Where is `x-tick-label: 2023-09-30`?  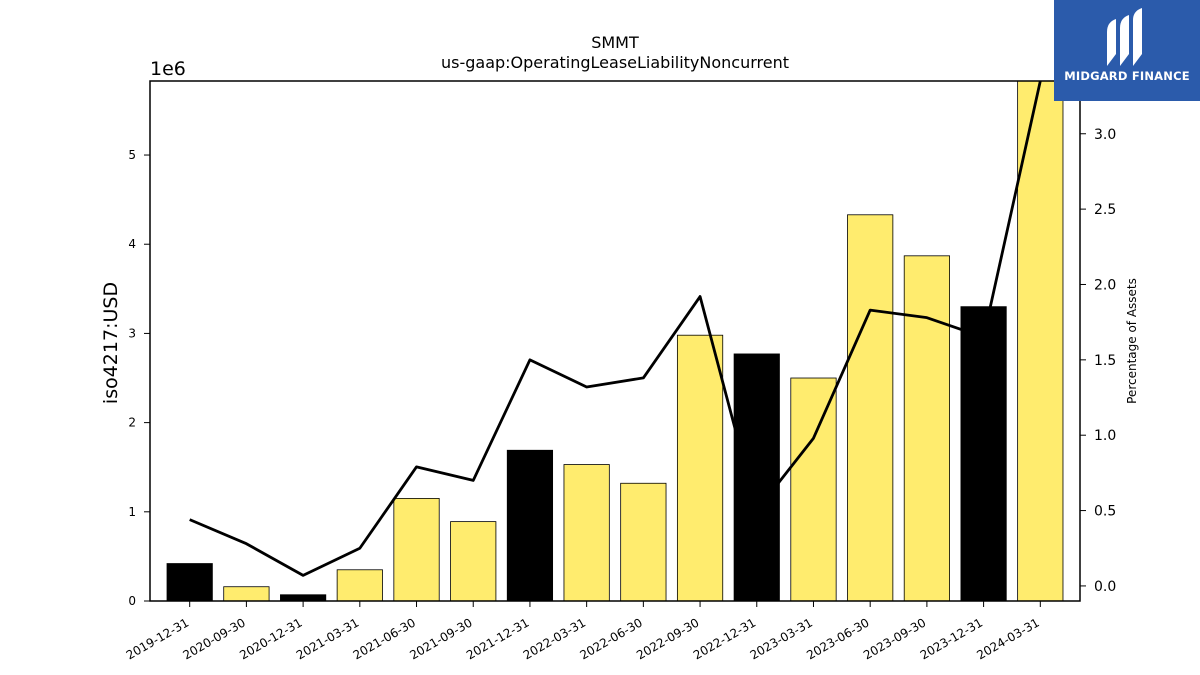
x-tick-label: 2023-09-30 is located at coordinates (894, 638).